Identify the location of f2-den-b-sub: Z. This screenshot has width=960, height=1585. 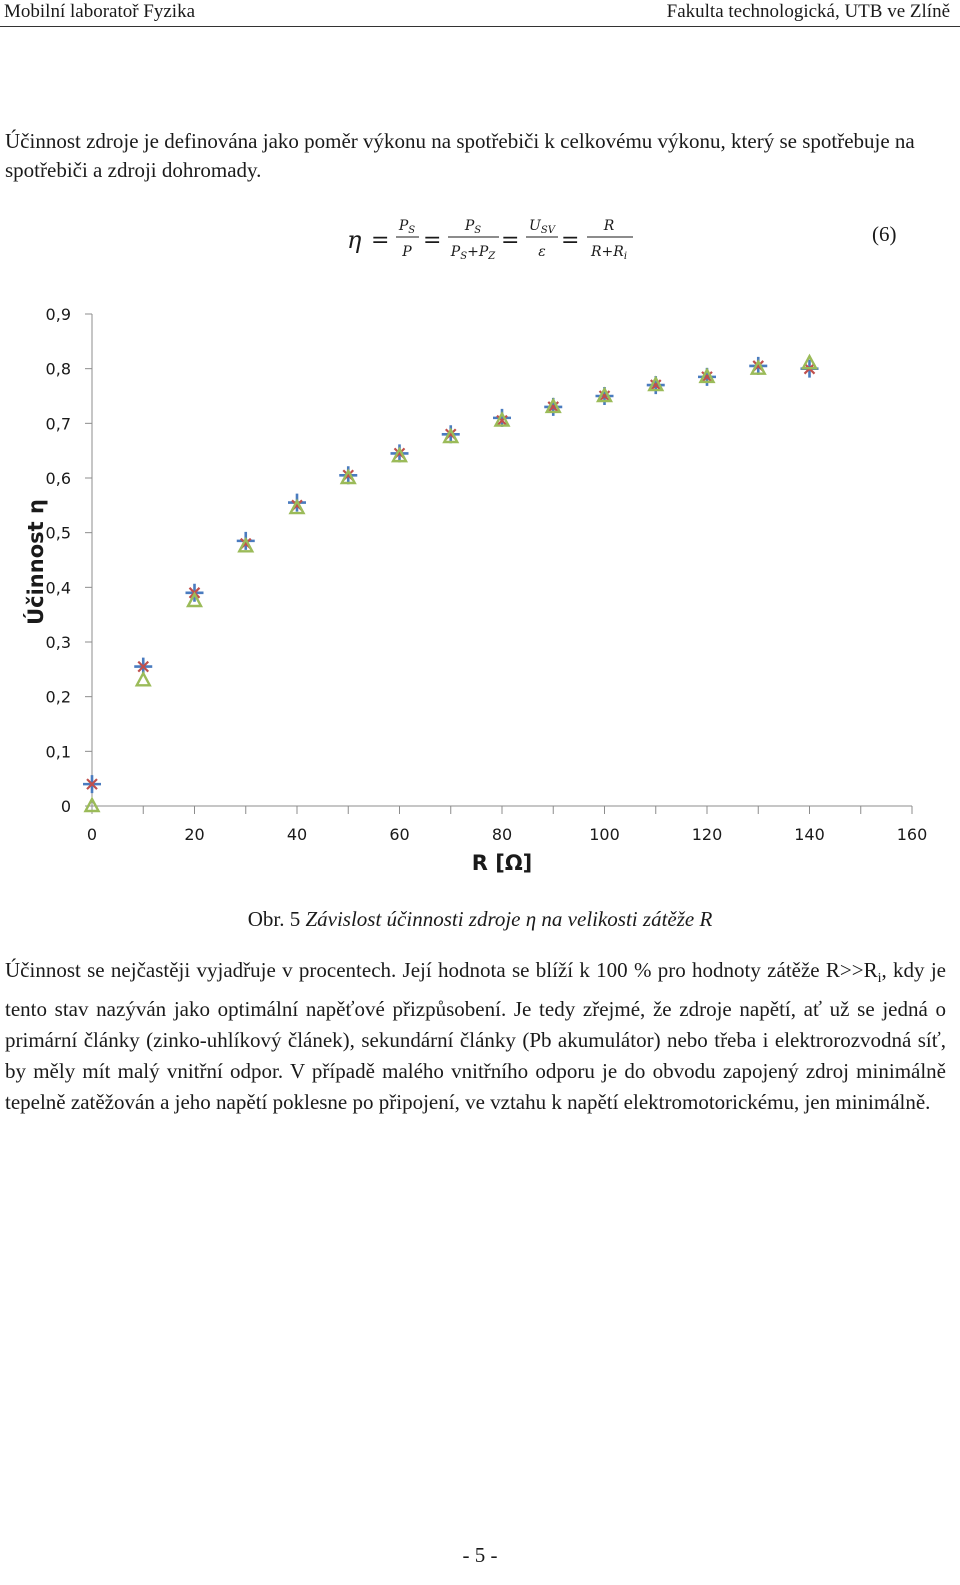
(491, 256).